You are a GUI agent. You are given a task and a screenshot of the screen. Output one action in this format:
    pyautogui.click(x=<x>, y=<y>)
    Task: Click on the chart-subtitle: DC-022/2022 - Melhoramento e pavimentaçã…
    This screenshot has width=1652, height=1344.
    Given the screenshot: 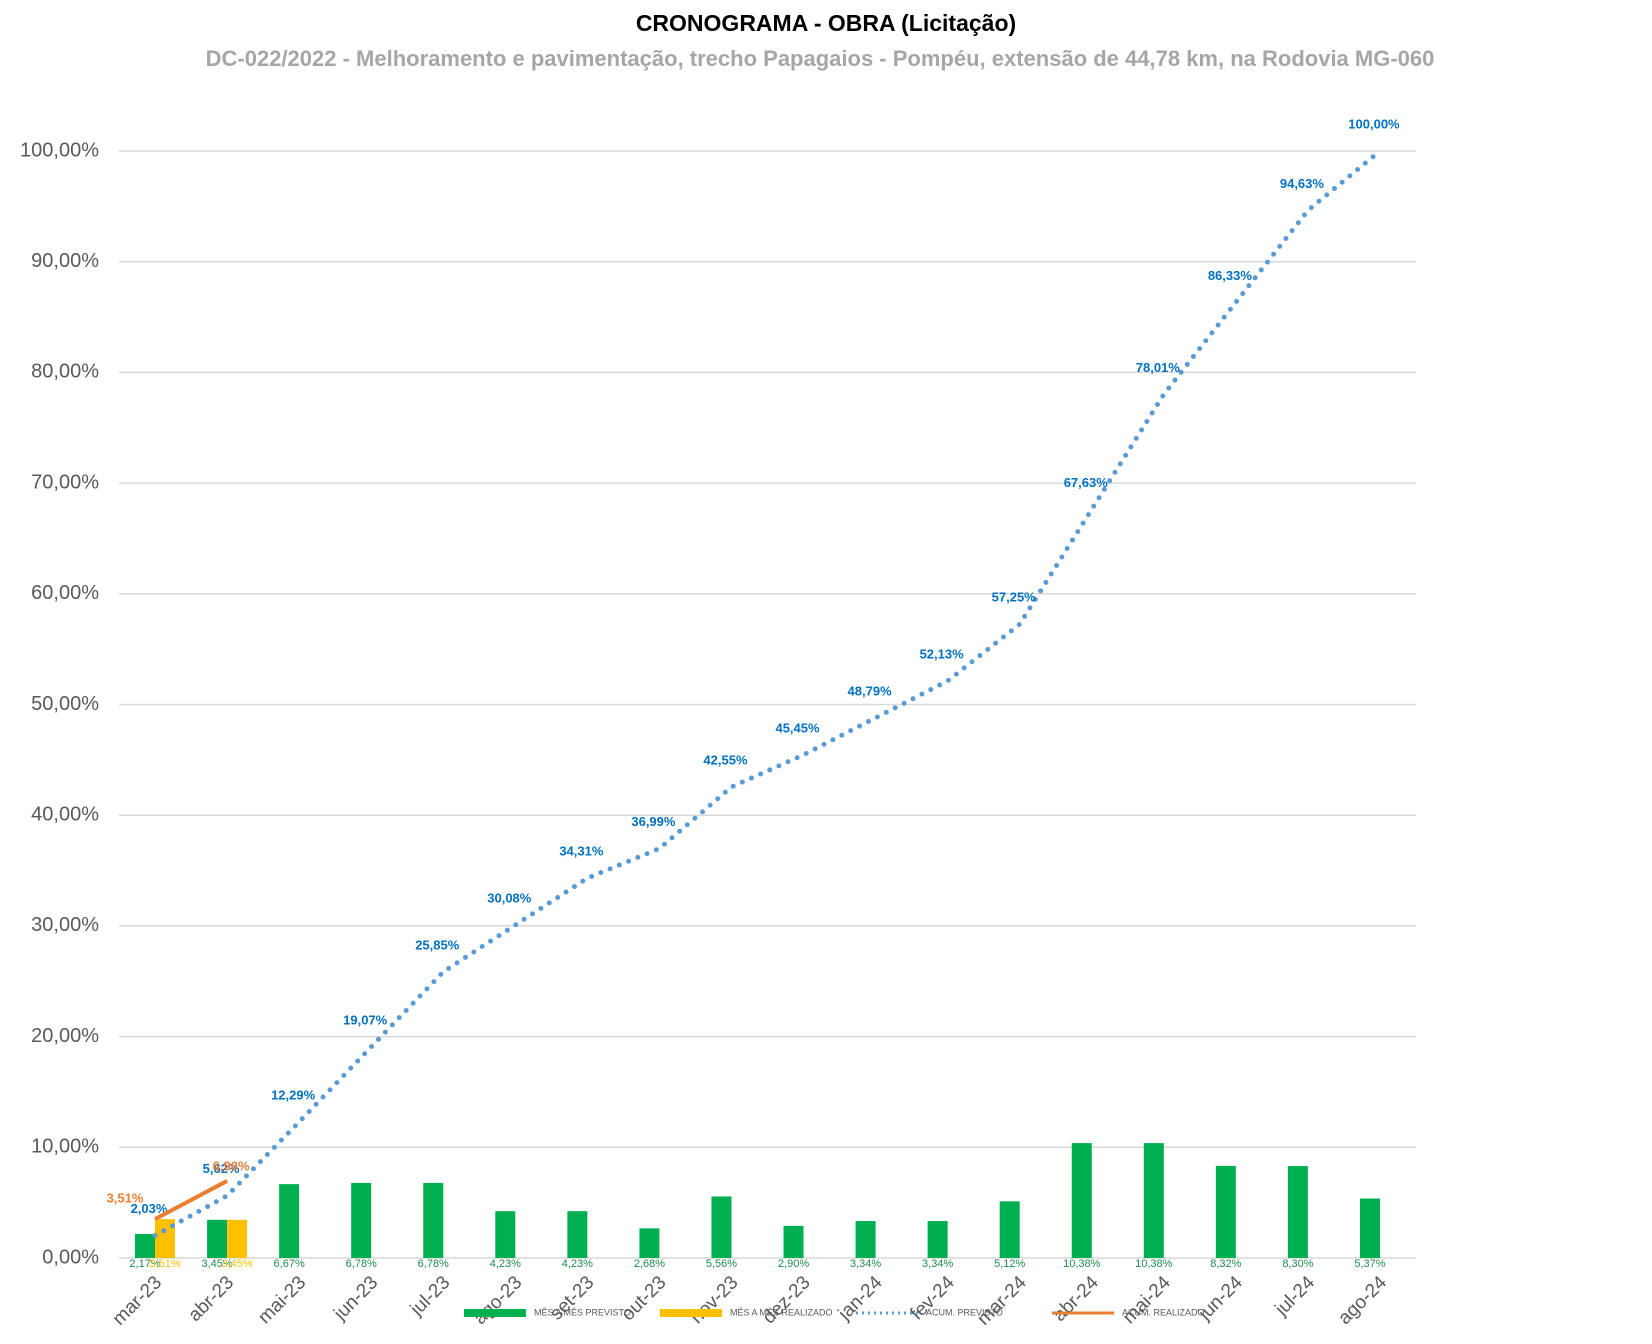 What is the action you would take?
    pyautogui.click(x=820, y=58)
    